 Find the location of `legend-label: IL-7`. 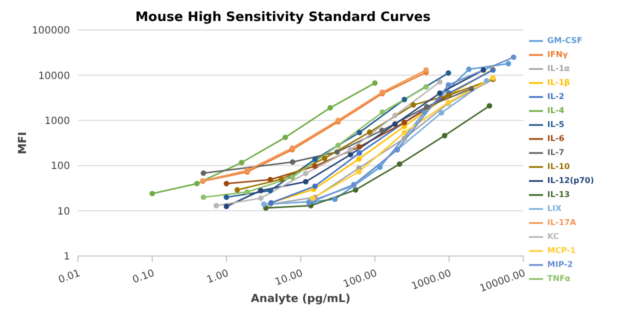

legend-label: IL-7 is located at coordinates (555, 153).